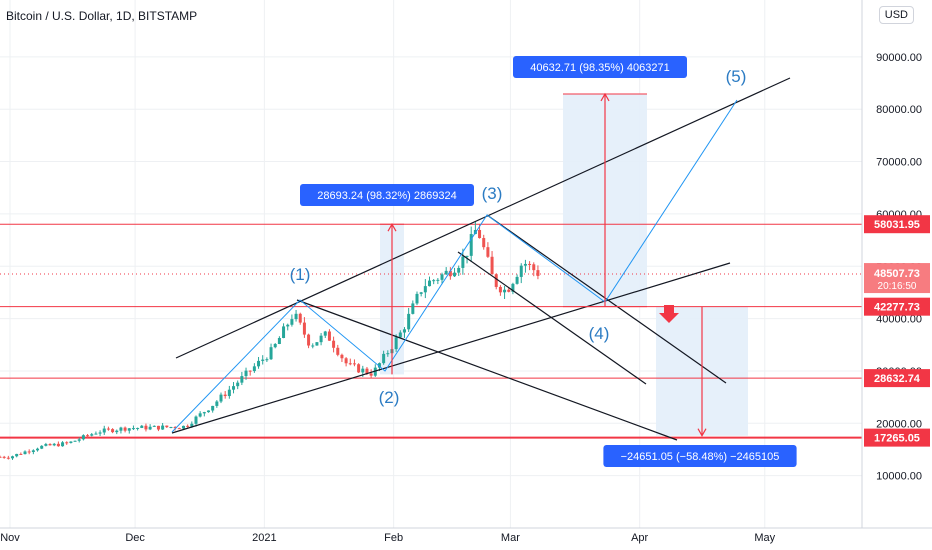 This screenshot has width=932, height=550. Describe the element at coordinates (135, 538) in the screenshot. I see `x-tick-label: Dec` at that location.